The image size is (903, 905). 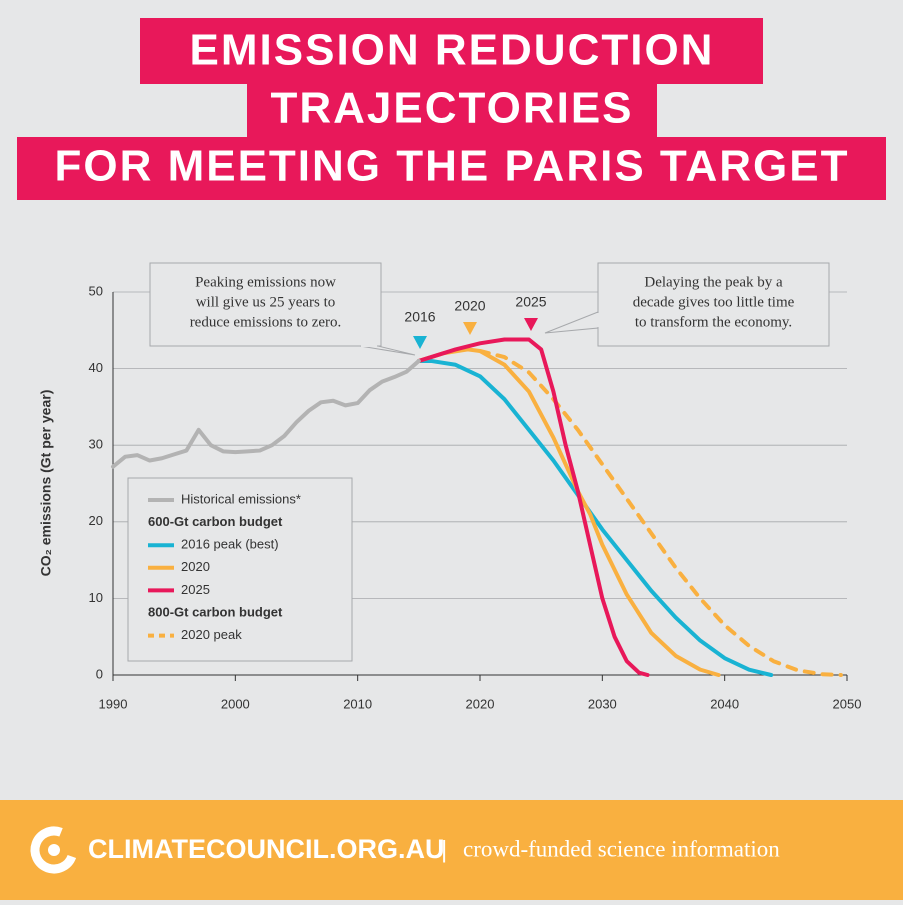 I want to click on footer-site: CLIMATECOUNCIL.ORG.AU, so click(x=266, y=849).